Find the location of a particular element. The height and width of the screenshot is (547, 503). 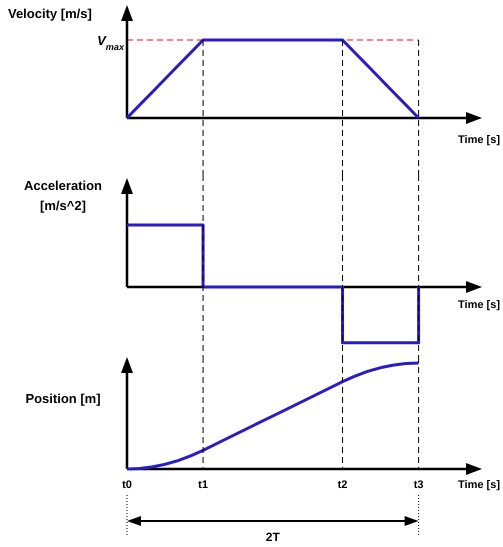

y-axis-title: Acceleration [m/s^2] is located at coordinates (63, 195).